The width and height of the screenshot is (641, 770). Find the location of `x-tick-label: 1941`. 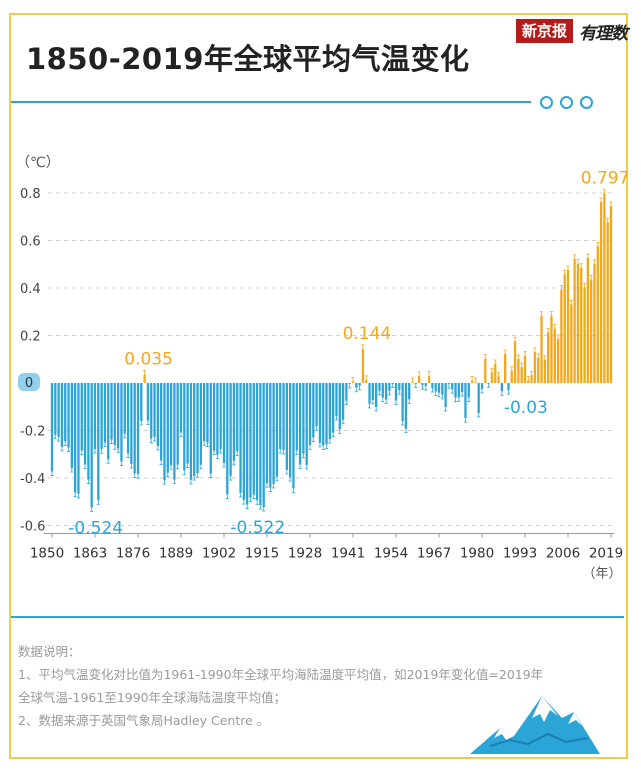

x-tick-label: 1941 is located at coordinates (348, 554).